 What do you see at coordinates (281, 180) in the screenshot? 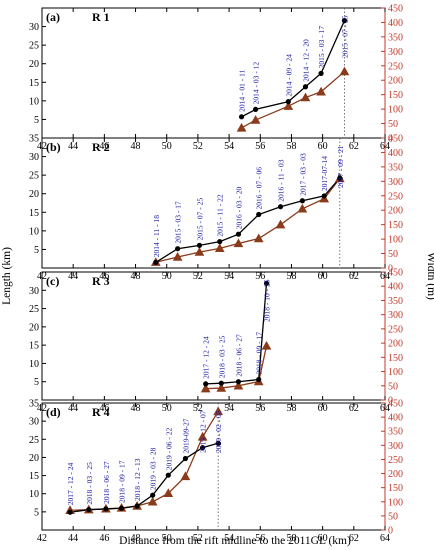
I see `date-label: 2016 - 11 - 03` at bounding box center [281, 180].